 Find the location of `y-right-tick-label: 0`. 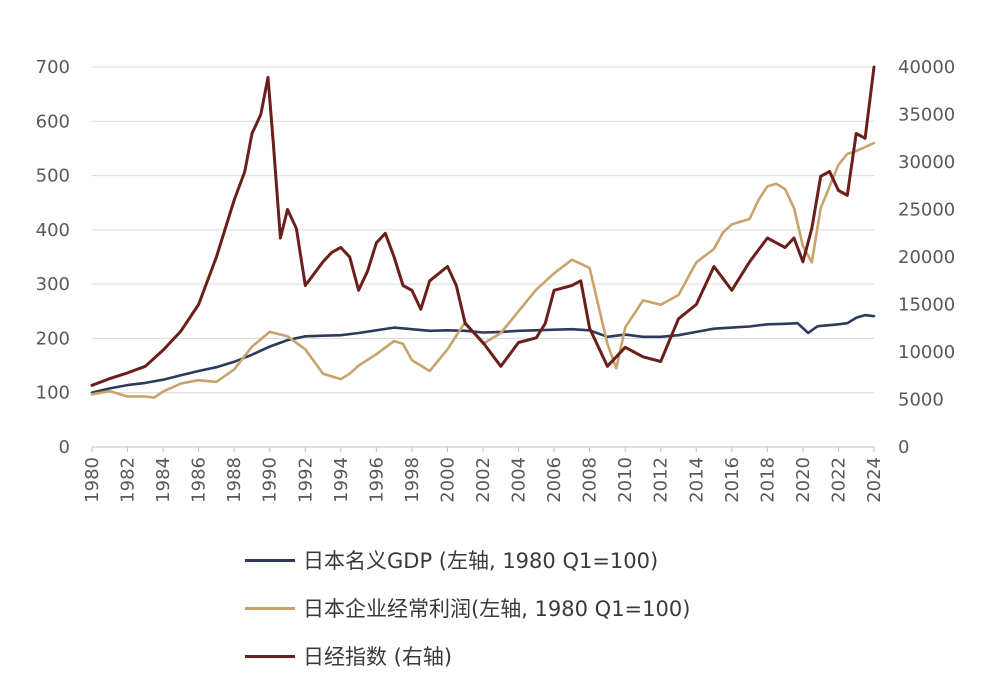

y-right-tick-label: 0 is located at coordinates (903, 447).